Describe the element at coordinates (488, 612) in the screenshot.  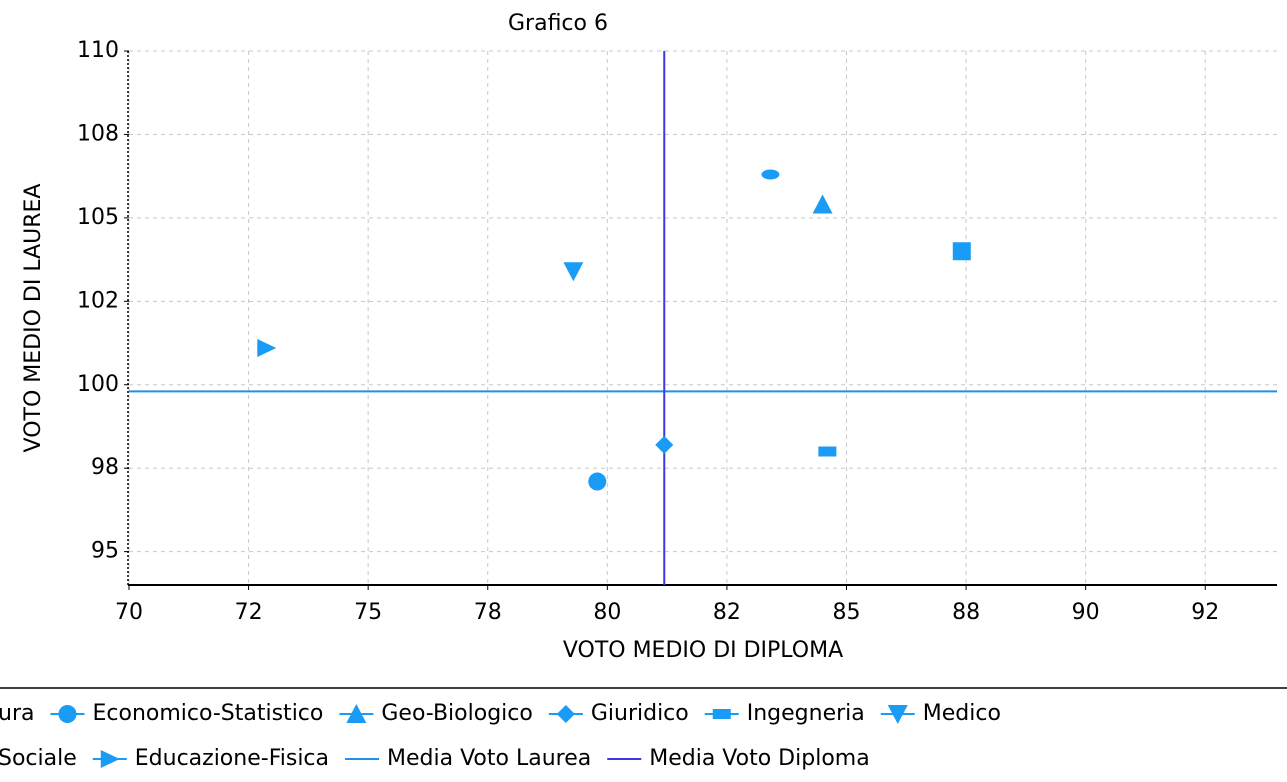
I see `x-tick-label: 78` at that location.